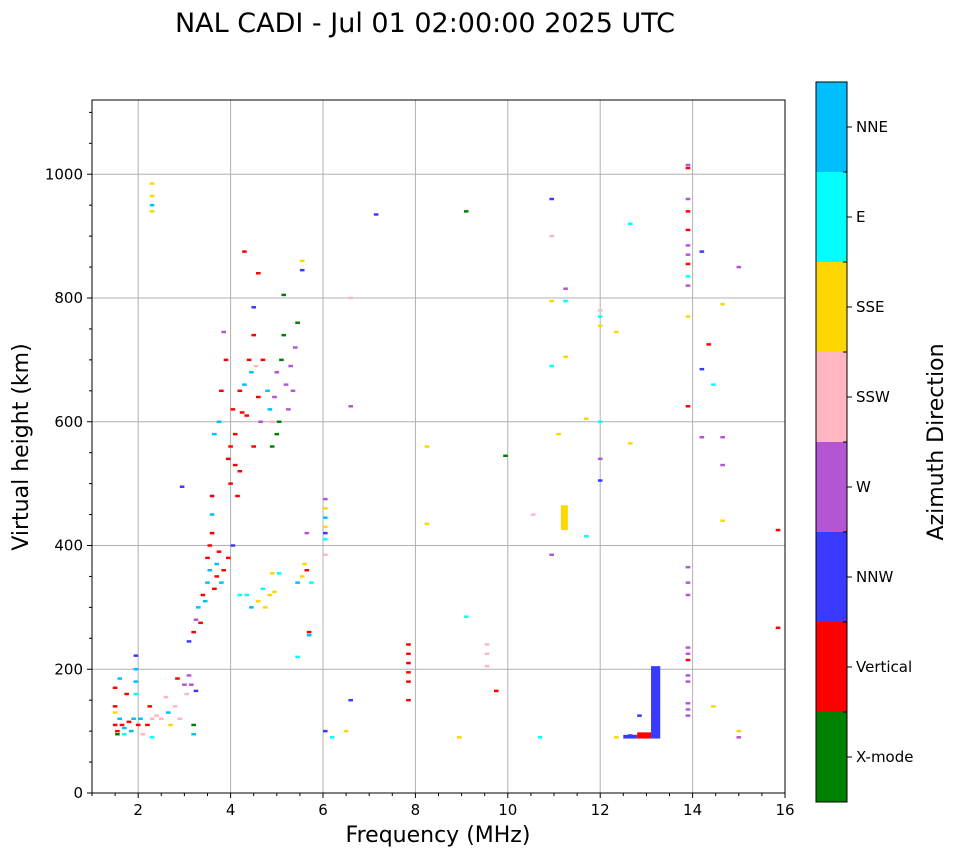  Describe the element at coordinates (68, 456) in the screenshot. I see `y-axis-ticks: 0 200 400 600 800 1000` at that location.